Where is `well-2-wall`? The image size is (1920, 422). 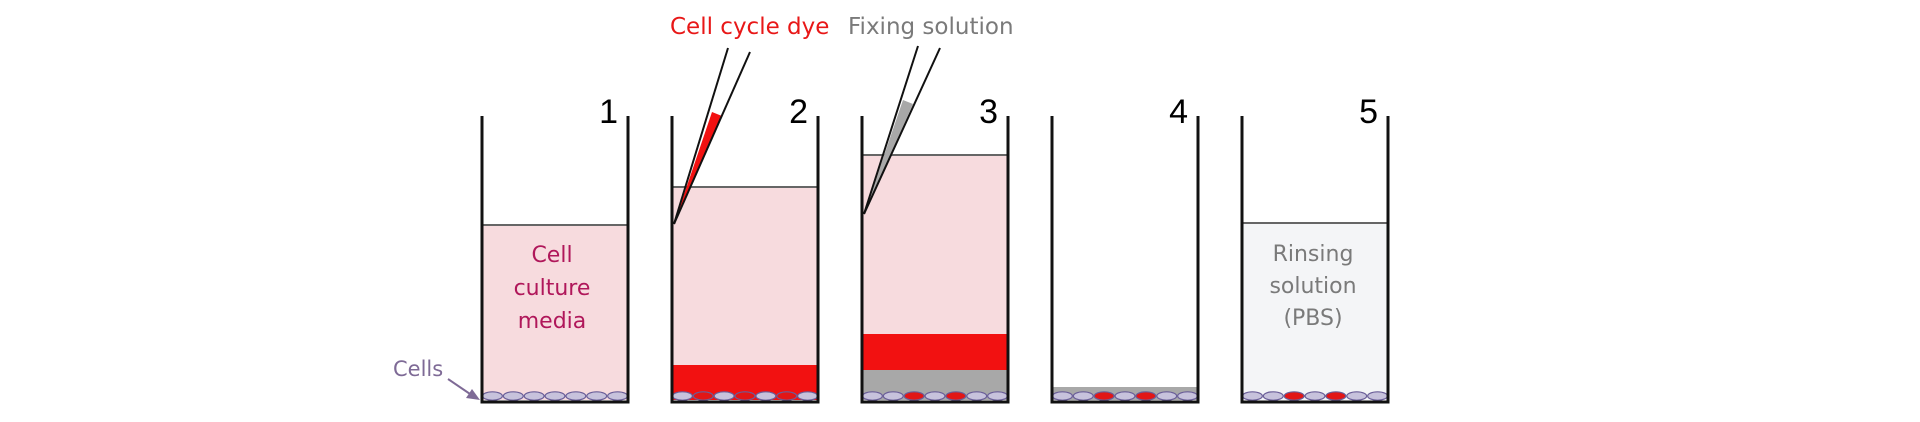
well-2-wall is located at coordinates (745, 260).